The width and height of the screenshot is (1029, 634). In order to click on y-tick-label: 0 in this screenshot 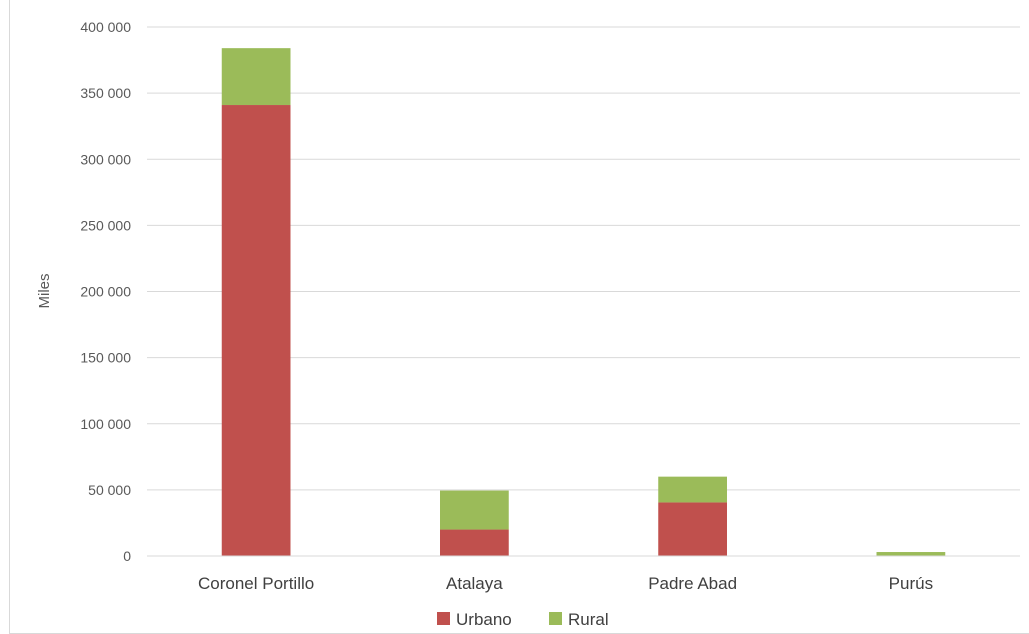, I will do `click(127, 556)`.